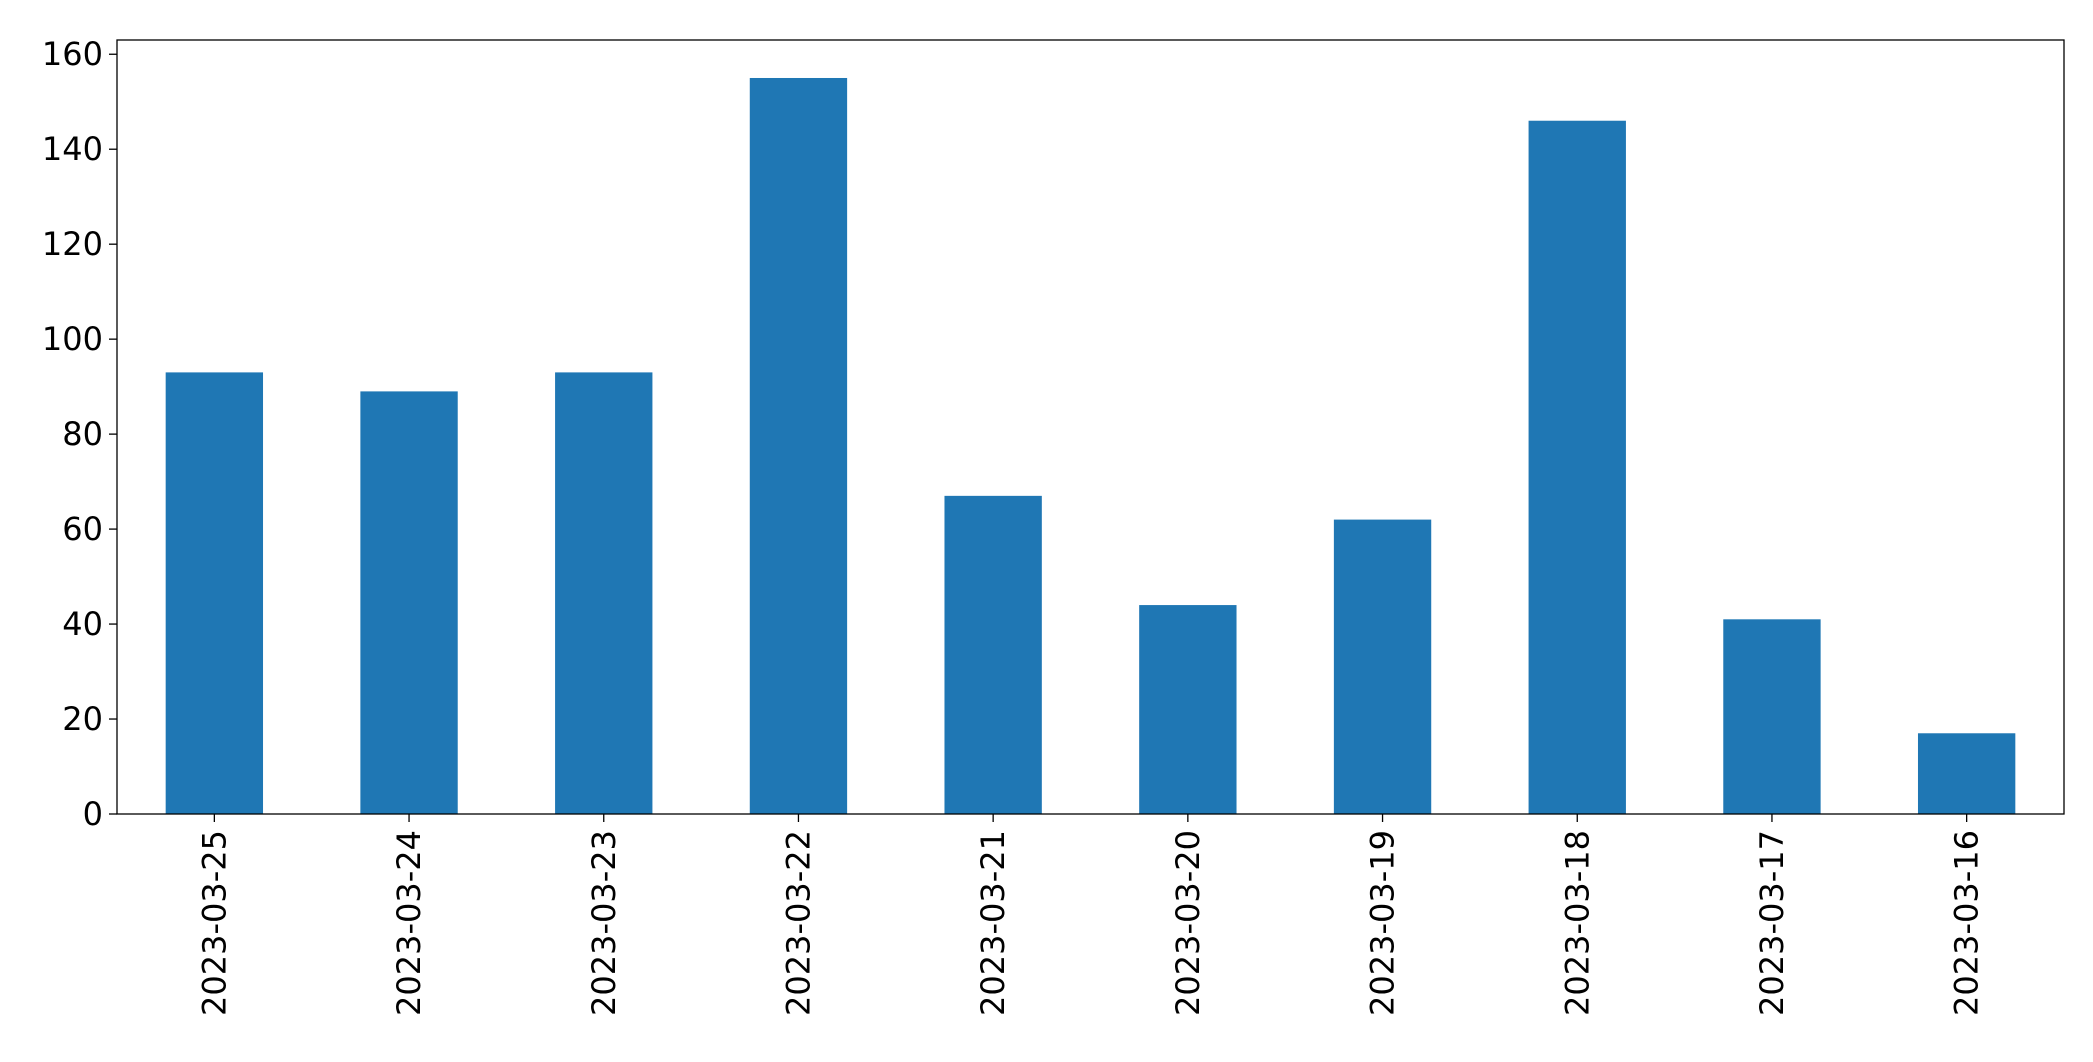  What do you see at coordinates (409, 923) in the screenshot?
I see `x-tick-label: 2023-03-24` at bounding box center [409, 923].